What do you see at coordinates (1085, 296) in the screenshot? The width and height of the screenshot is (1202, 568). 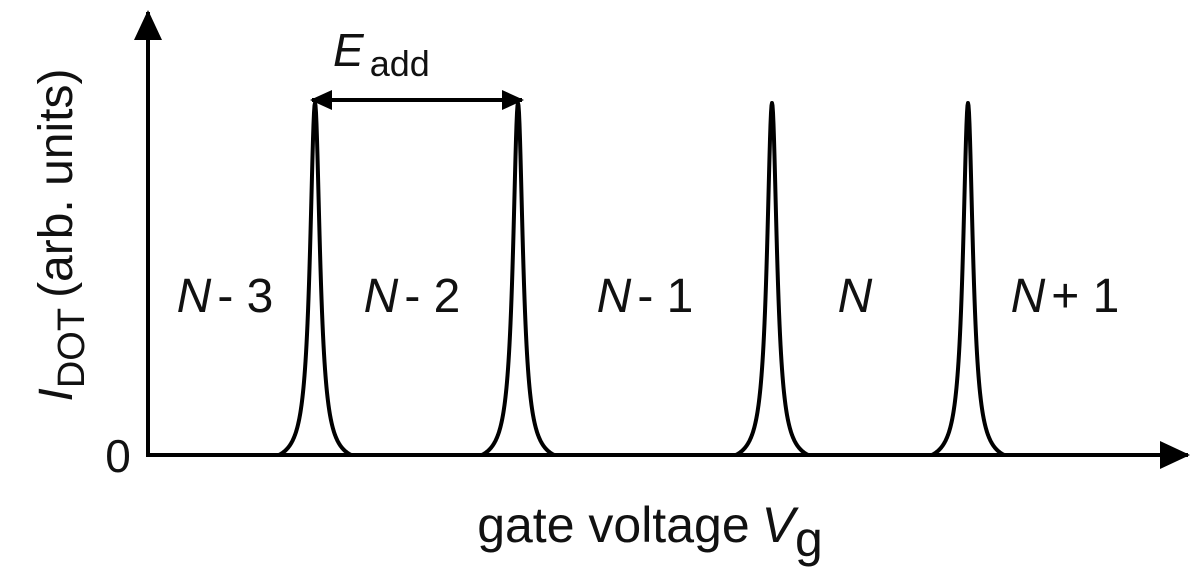 I see `region-suffix: + 1` at bounding box center [1085, 296].